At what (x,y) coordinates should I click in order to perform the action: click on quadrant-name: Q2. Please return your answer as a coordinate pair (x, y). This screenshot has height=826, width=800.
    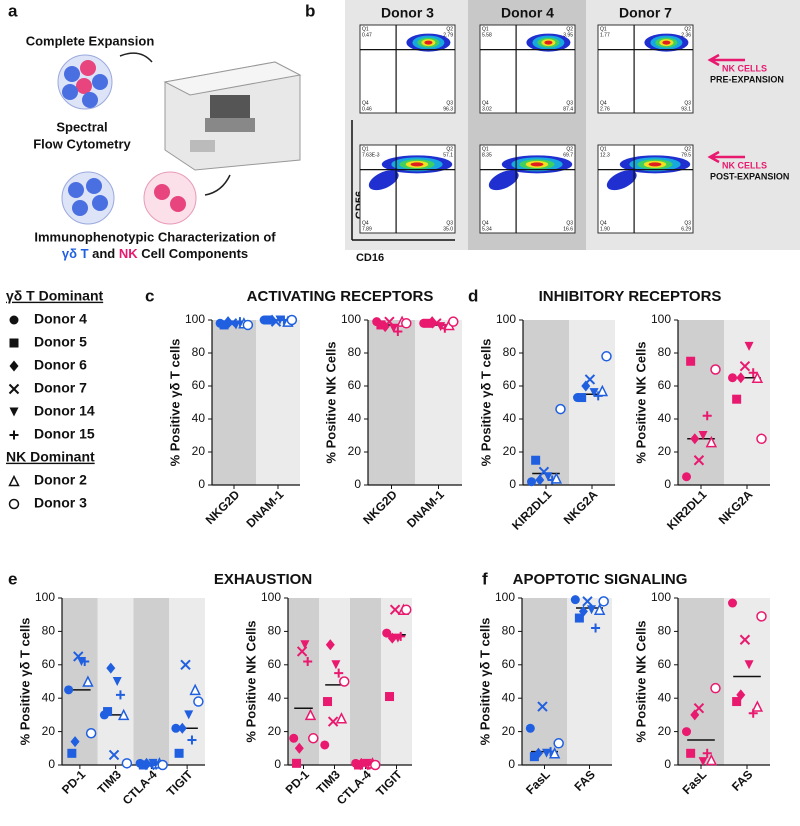
    Looking at the image, I should click on (687, 29).